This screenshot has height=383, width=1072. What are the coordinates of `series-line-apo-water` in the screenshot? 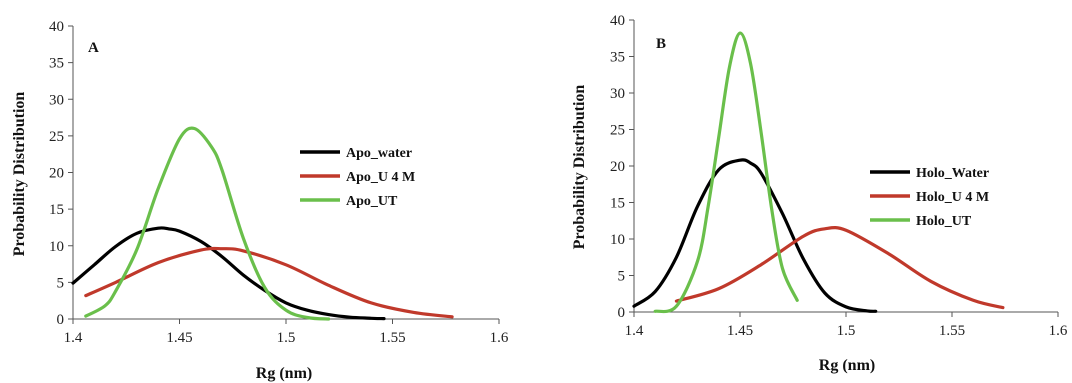 It's located at (228, 273).